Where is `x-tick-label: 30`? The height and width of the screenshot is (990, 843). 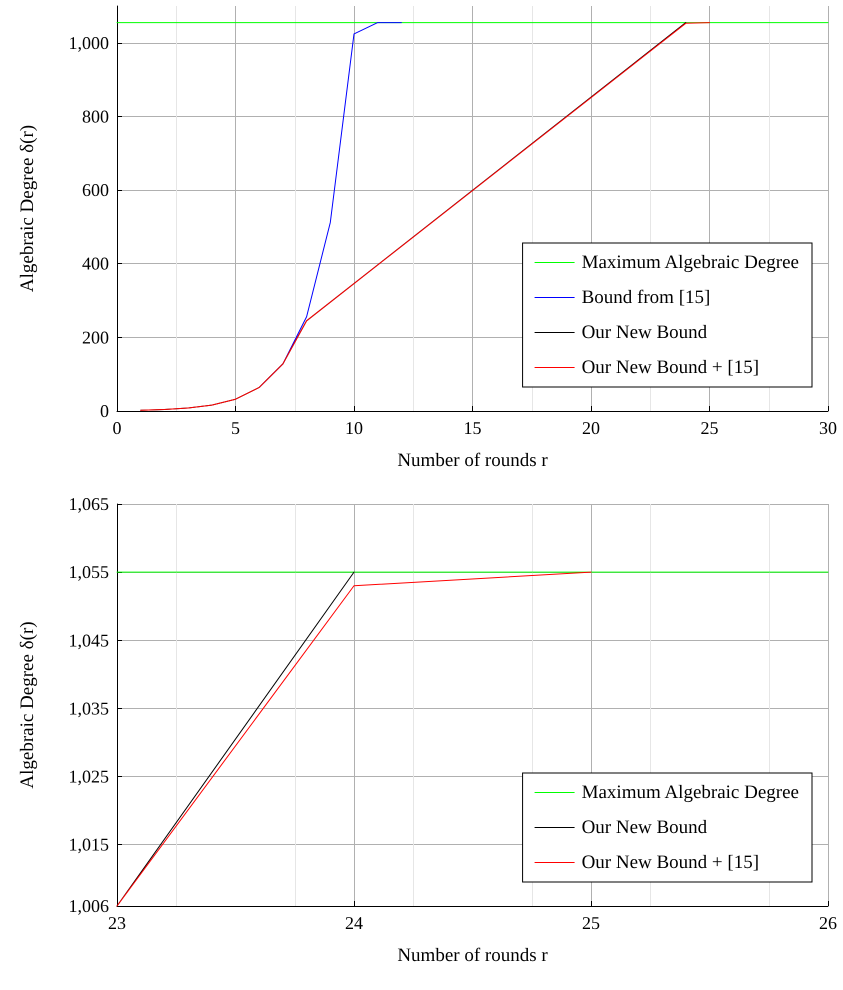
x-tick-label: 30 is located at coordinates (828, 428).